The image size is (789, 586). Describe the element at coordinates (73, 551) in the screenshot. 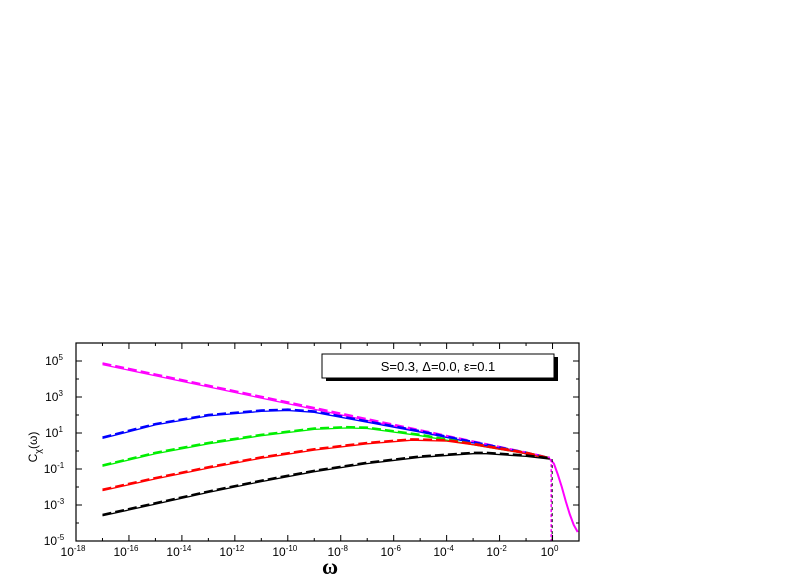

I see `x-tick-label: 10⁻¹⁸` at that location.